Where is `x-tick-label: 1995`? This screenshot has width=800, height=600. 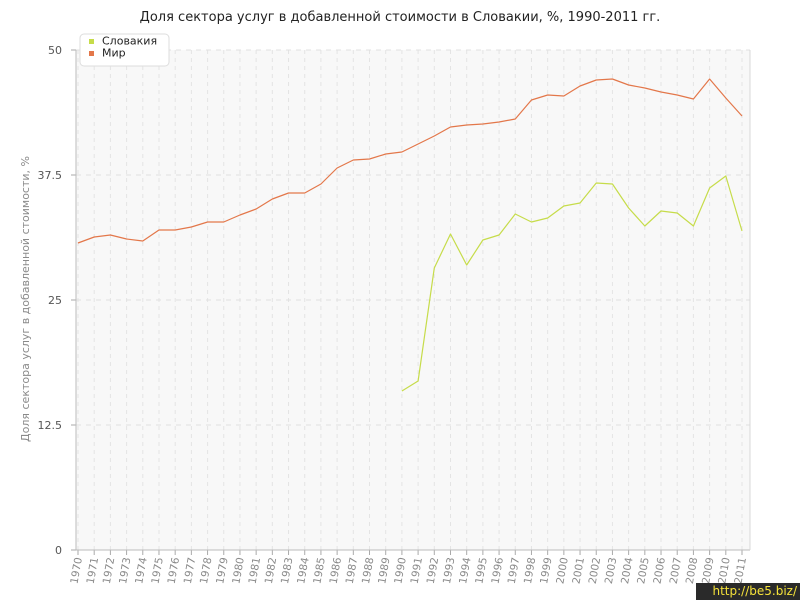 x-tick-label: 1995 is located at coordinates (481, 570).